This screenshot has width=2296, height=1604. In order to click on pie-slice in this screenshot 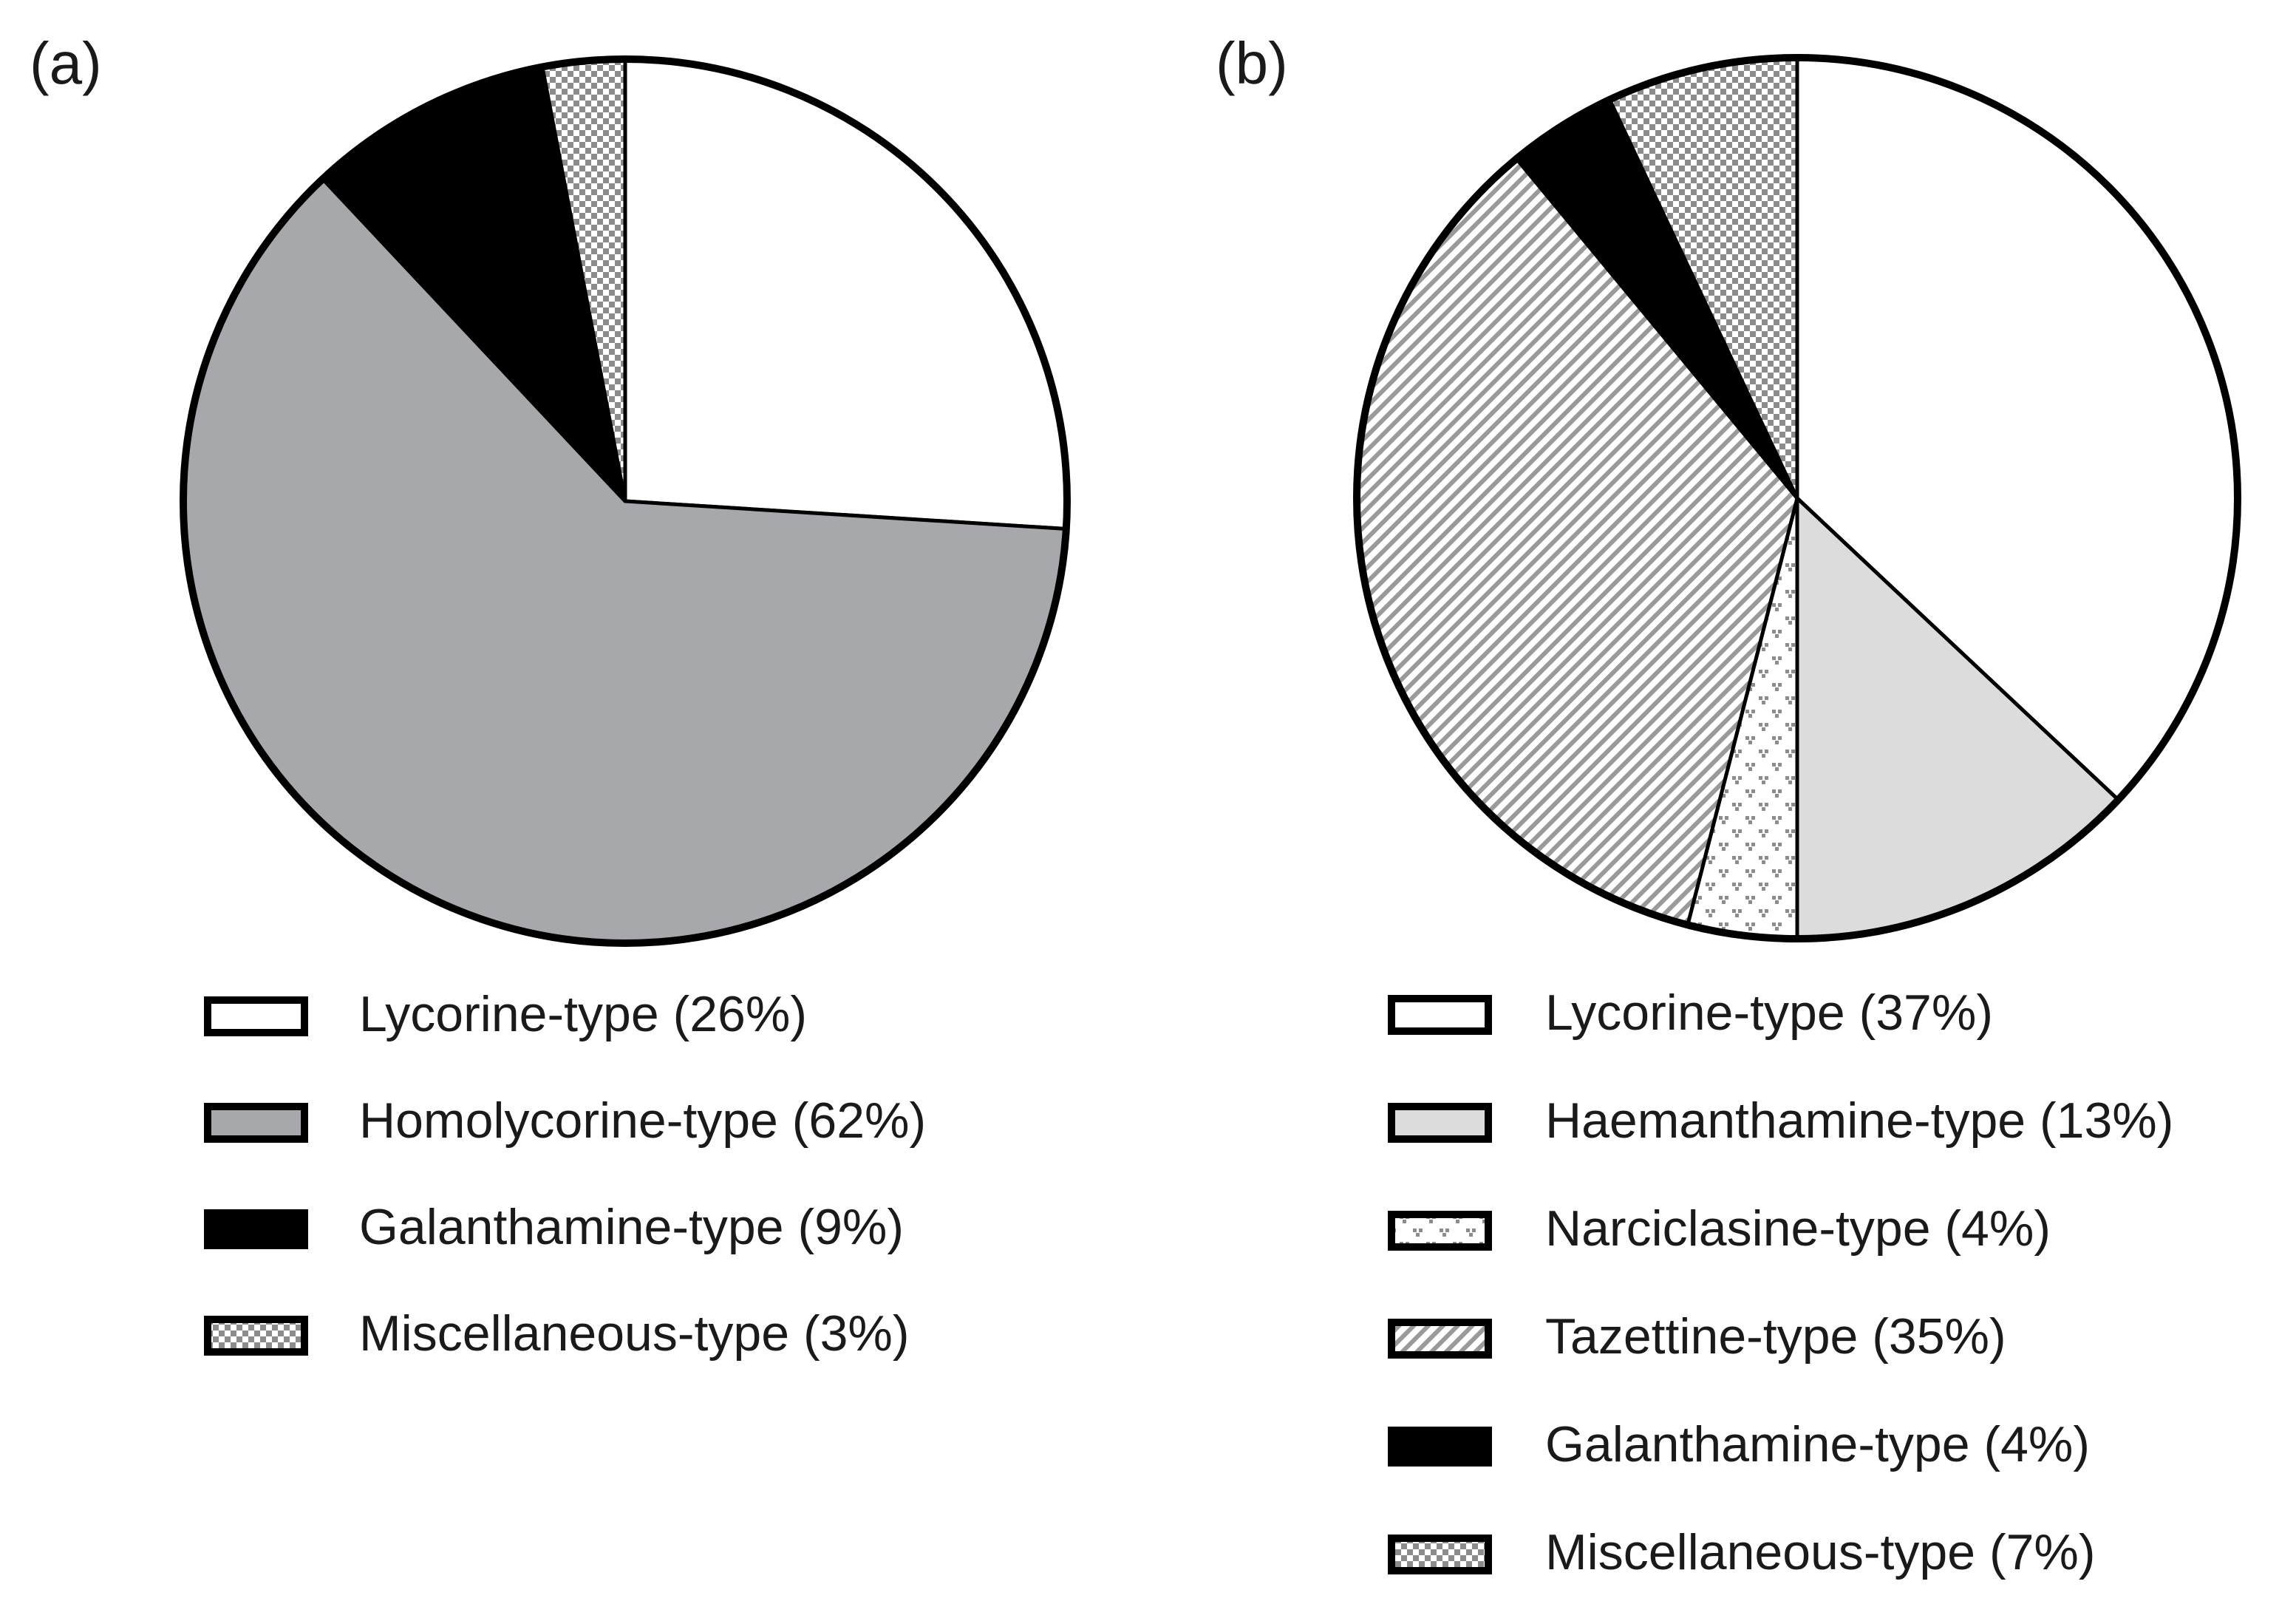, I will do `click(846, 294)`.